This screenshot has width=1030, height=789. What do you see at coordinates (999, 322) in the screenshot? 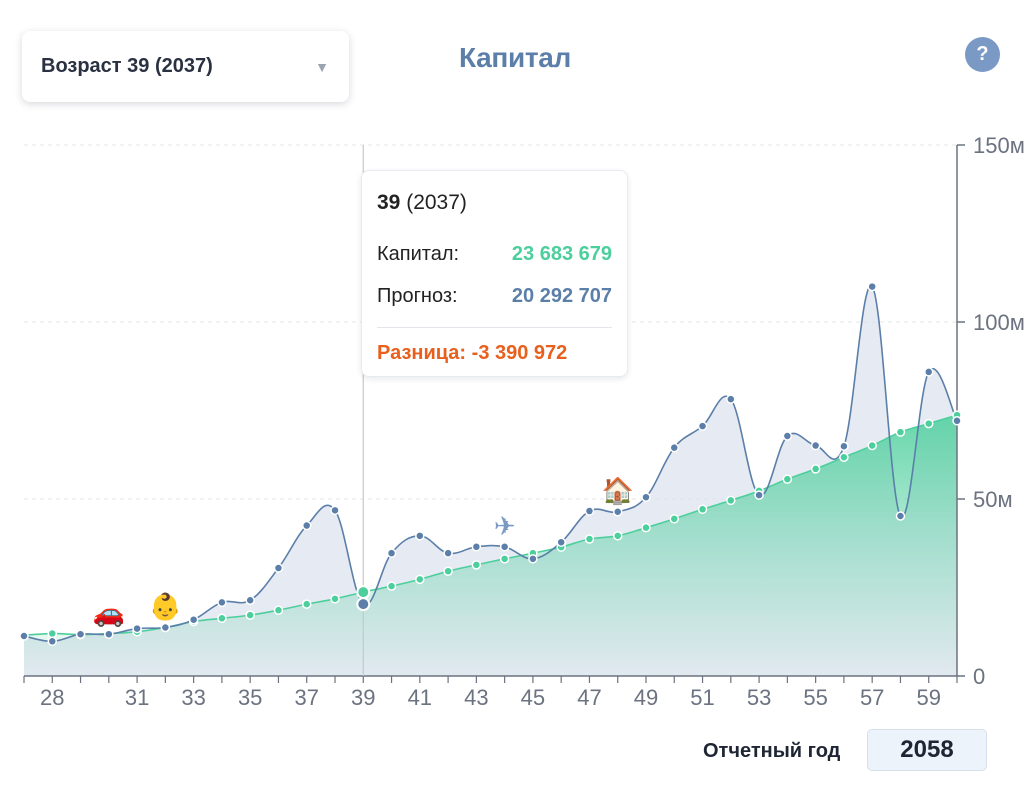
I see `y-tick-label: 100м` at bounding box center [999, 322].